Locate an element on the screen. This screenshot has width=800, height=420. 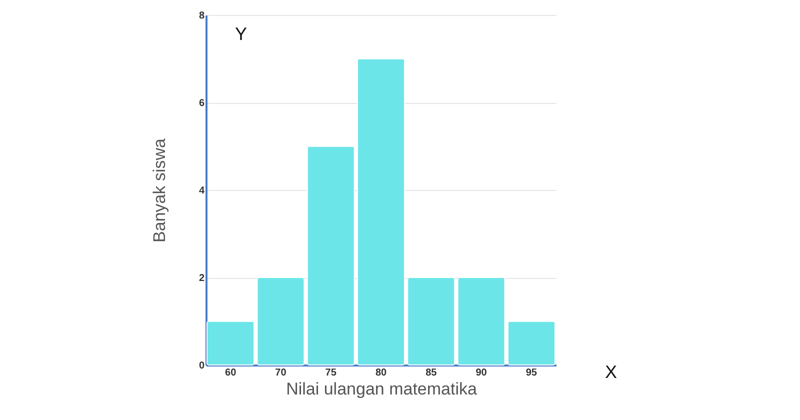
y-tick-label: 2 is located at coordinates (201, 278).